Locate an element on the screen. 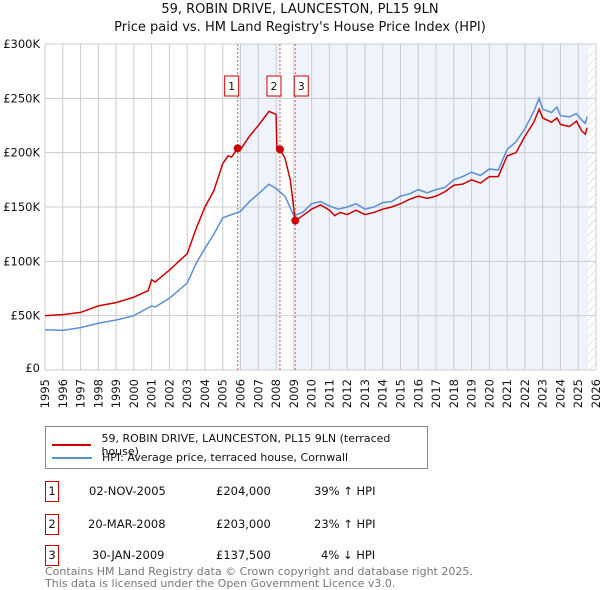 Image resolution: width=600 pixels, height=590 pixels. x-tick-label: 2018 is located at coordinates (454, 393).